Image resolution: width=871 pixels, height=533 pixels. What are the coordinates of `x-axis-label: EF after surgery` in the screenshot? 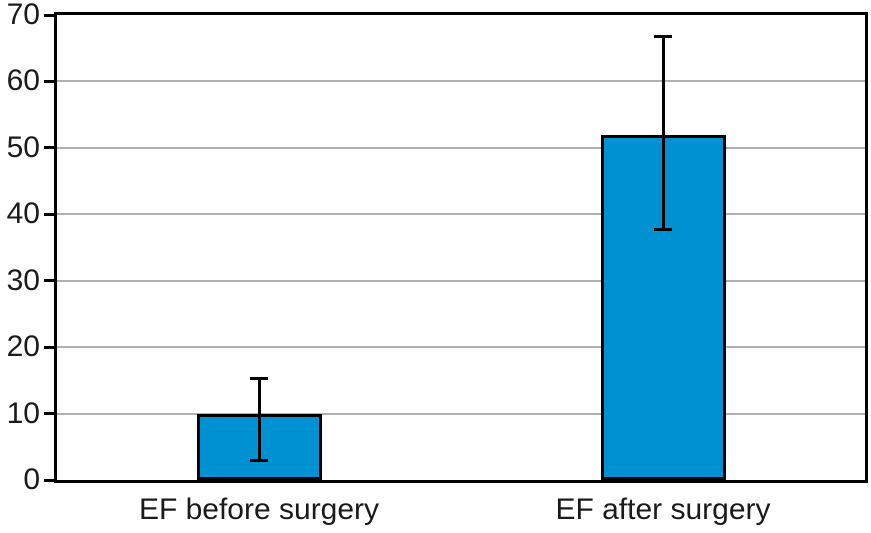 It's located at (663, 509).